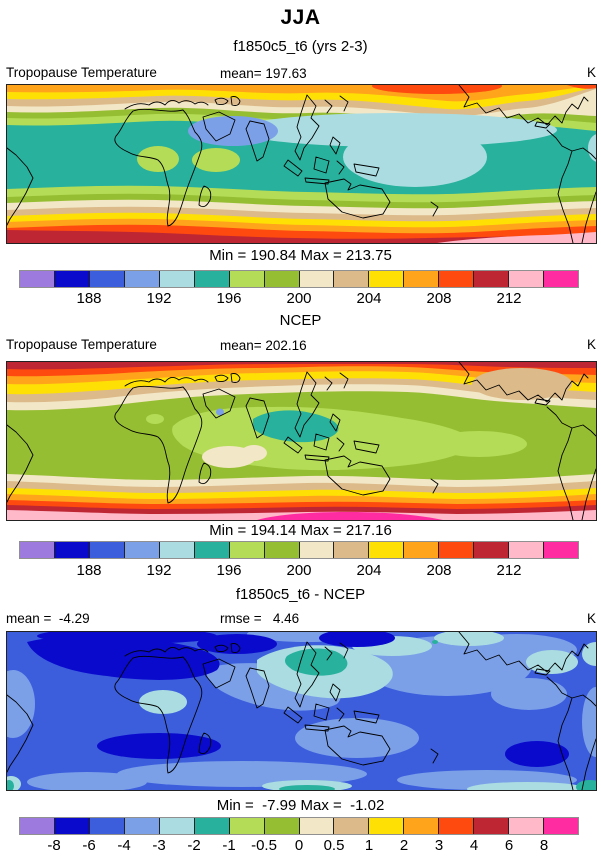 The width and height of the screenshot is (601, 857). Describe the element at coordinates (81, 72) in the screenshot. I see `variable-label-model: Tropopause Temperature` at that location.